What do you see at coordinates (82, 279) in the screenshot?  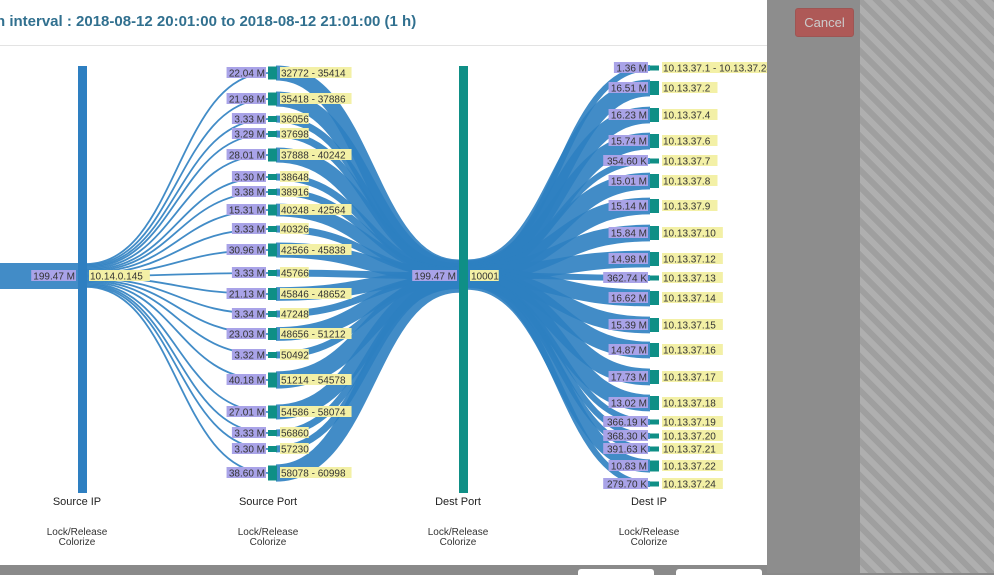 I see `axis-bar-source-ip` at bounding box center [82, 279].